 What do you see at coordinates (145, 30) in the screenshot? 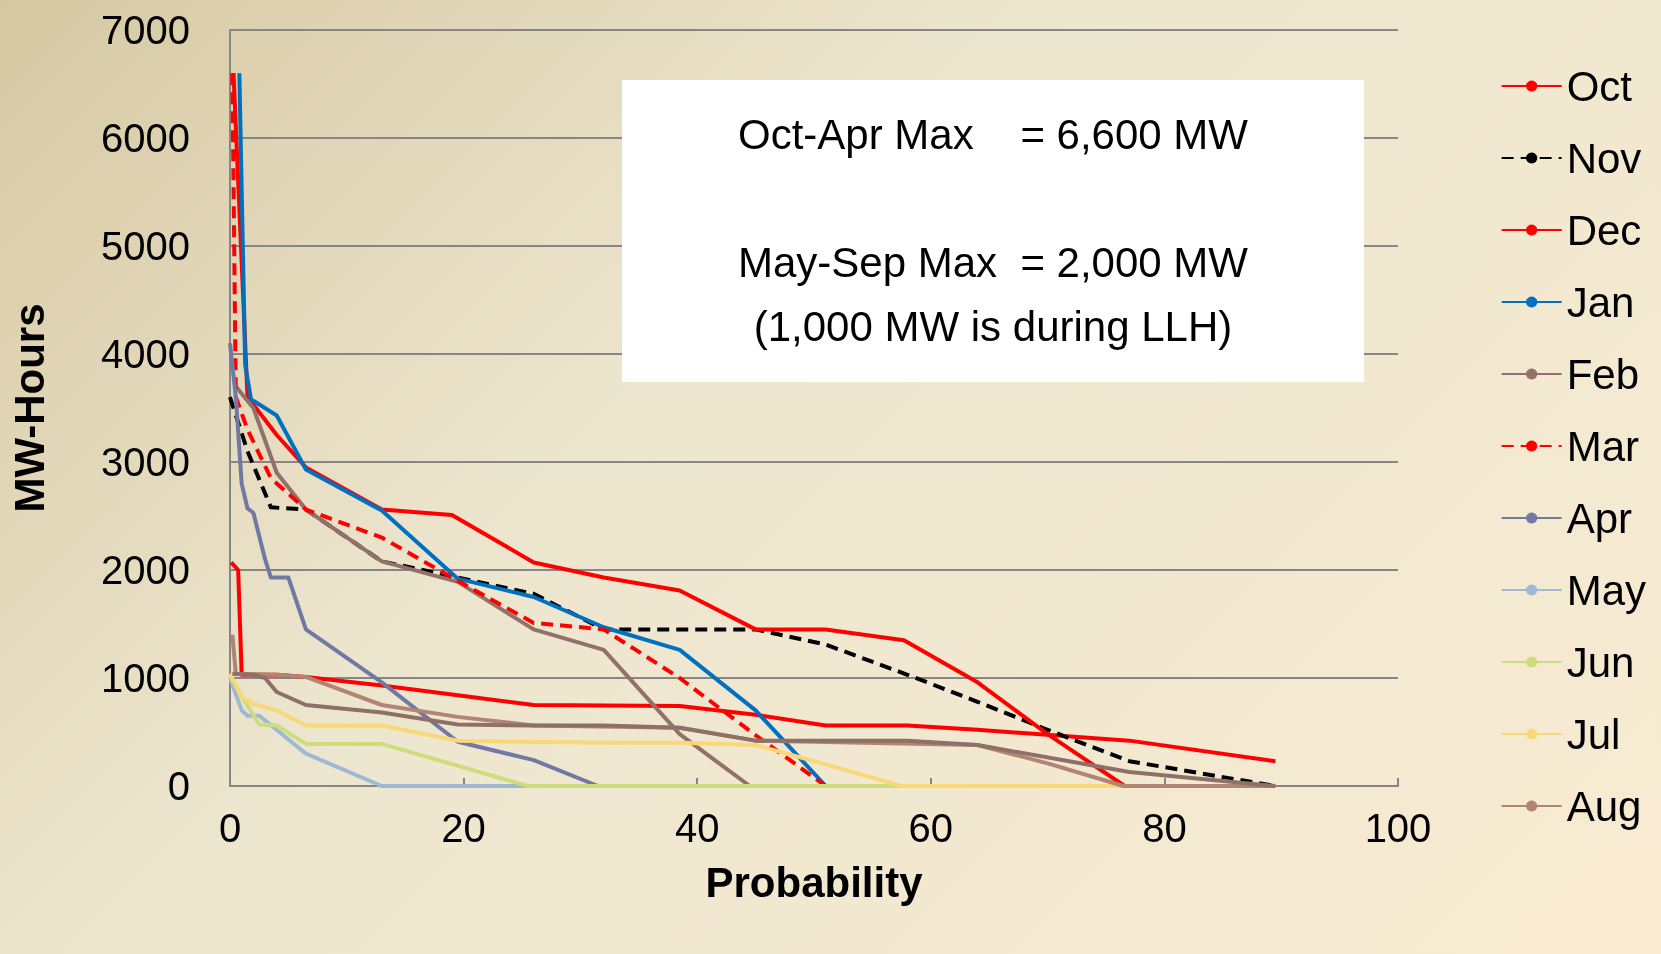
I see `y-tick-label: 7000` at bounding box center [145, 30].